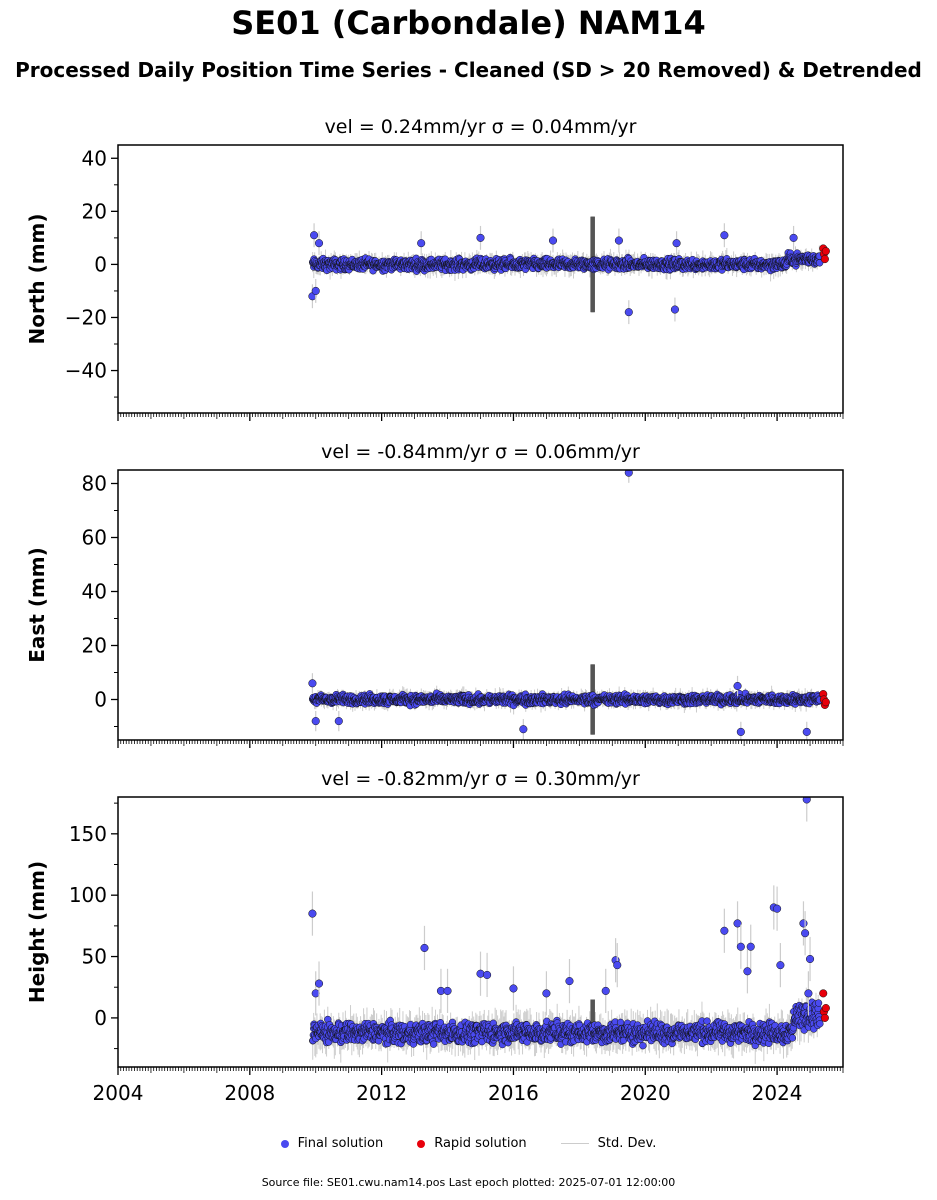  Describe the element at coordinates (37, 278) in the screenshot. I see `panel-0-ylabel: North (mm)` at that location.